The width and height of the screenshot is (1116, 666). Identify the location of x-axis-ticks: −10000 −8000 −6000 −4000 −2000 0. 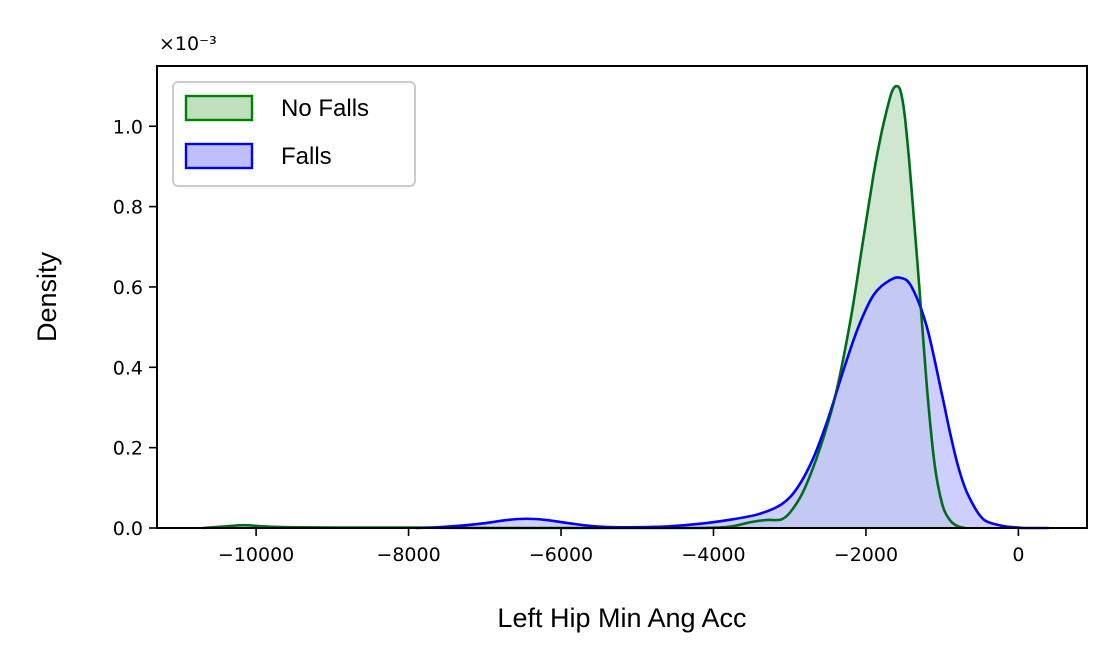
(621, 547).